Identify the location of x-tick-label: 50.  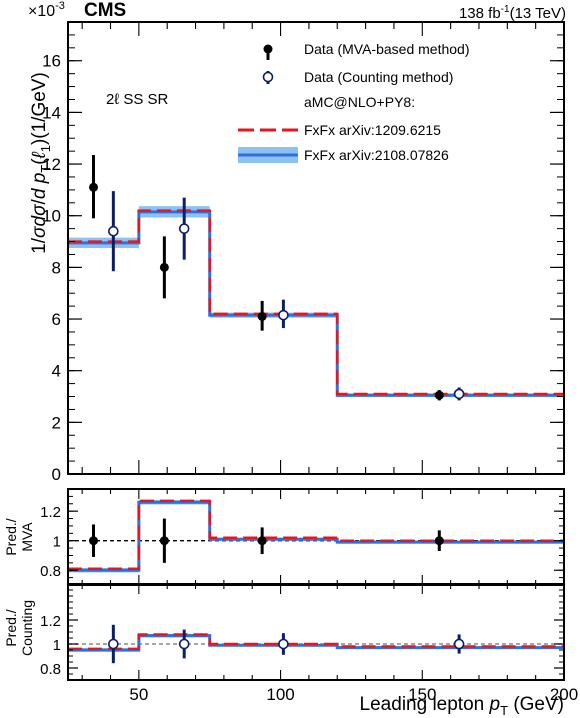
(138, 694).